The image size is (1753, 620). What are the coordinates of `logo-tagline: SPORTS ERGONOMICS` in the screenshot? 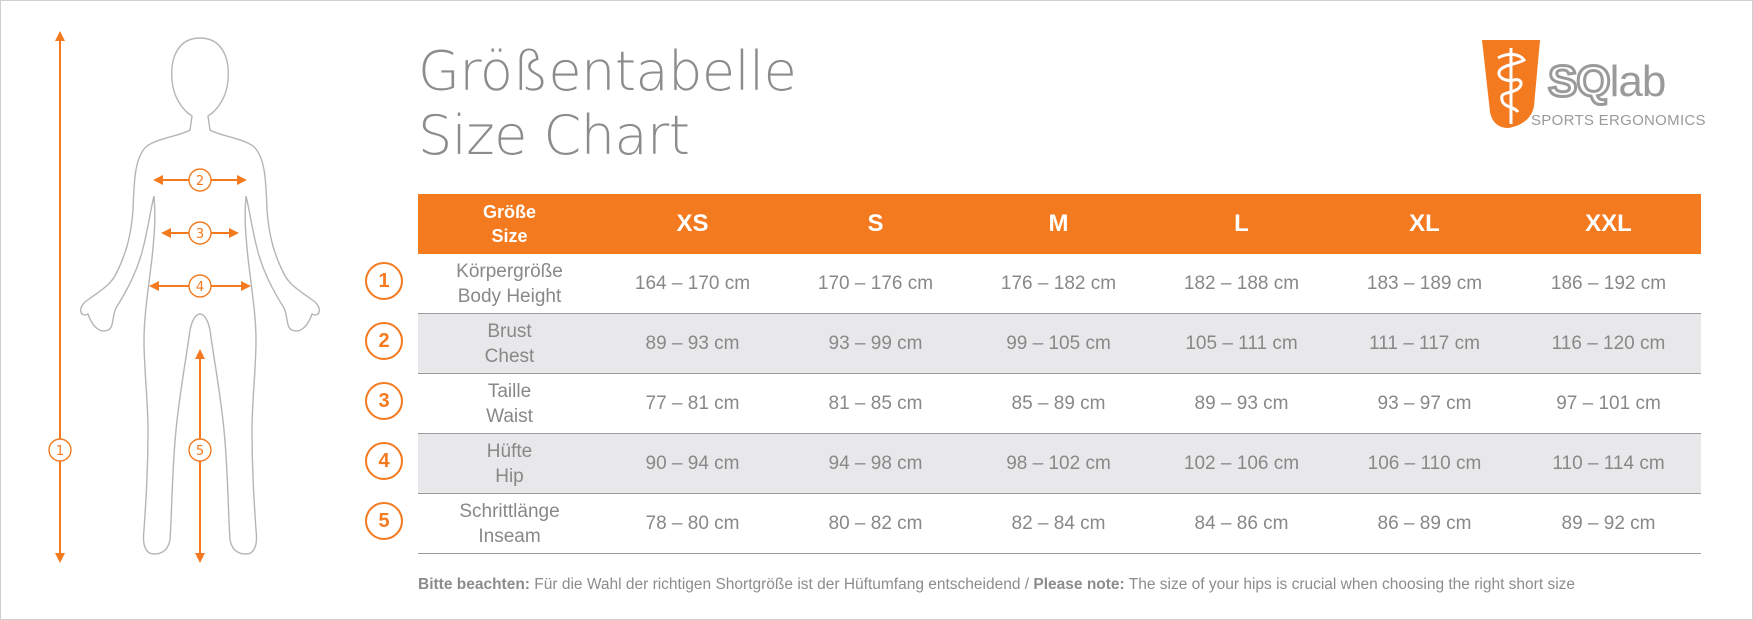 It's located at (1618, 120).